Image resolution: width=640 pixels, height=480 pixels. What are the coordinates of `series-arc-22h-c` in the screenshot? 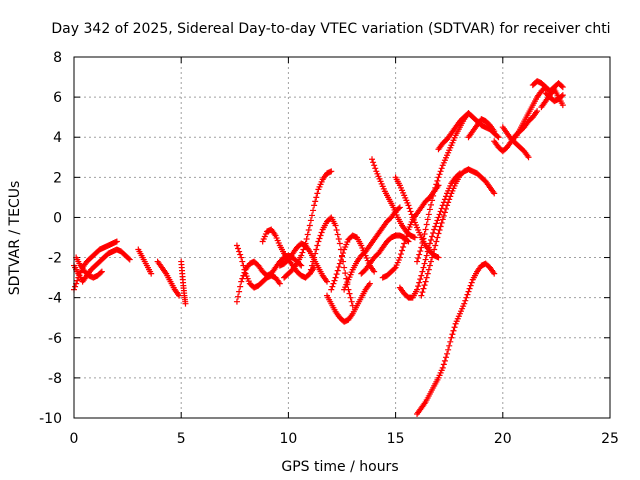 It's located at (554, 97).